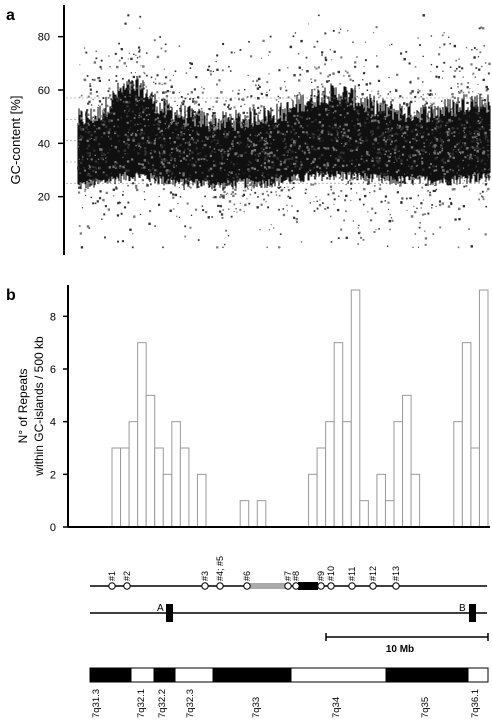 The width and height of the screenshot is (492, 724). Describe the element at coordinates (269, 586) in the screenshot. I see `island-gray-segment` at that location.